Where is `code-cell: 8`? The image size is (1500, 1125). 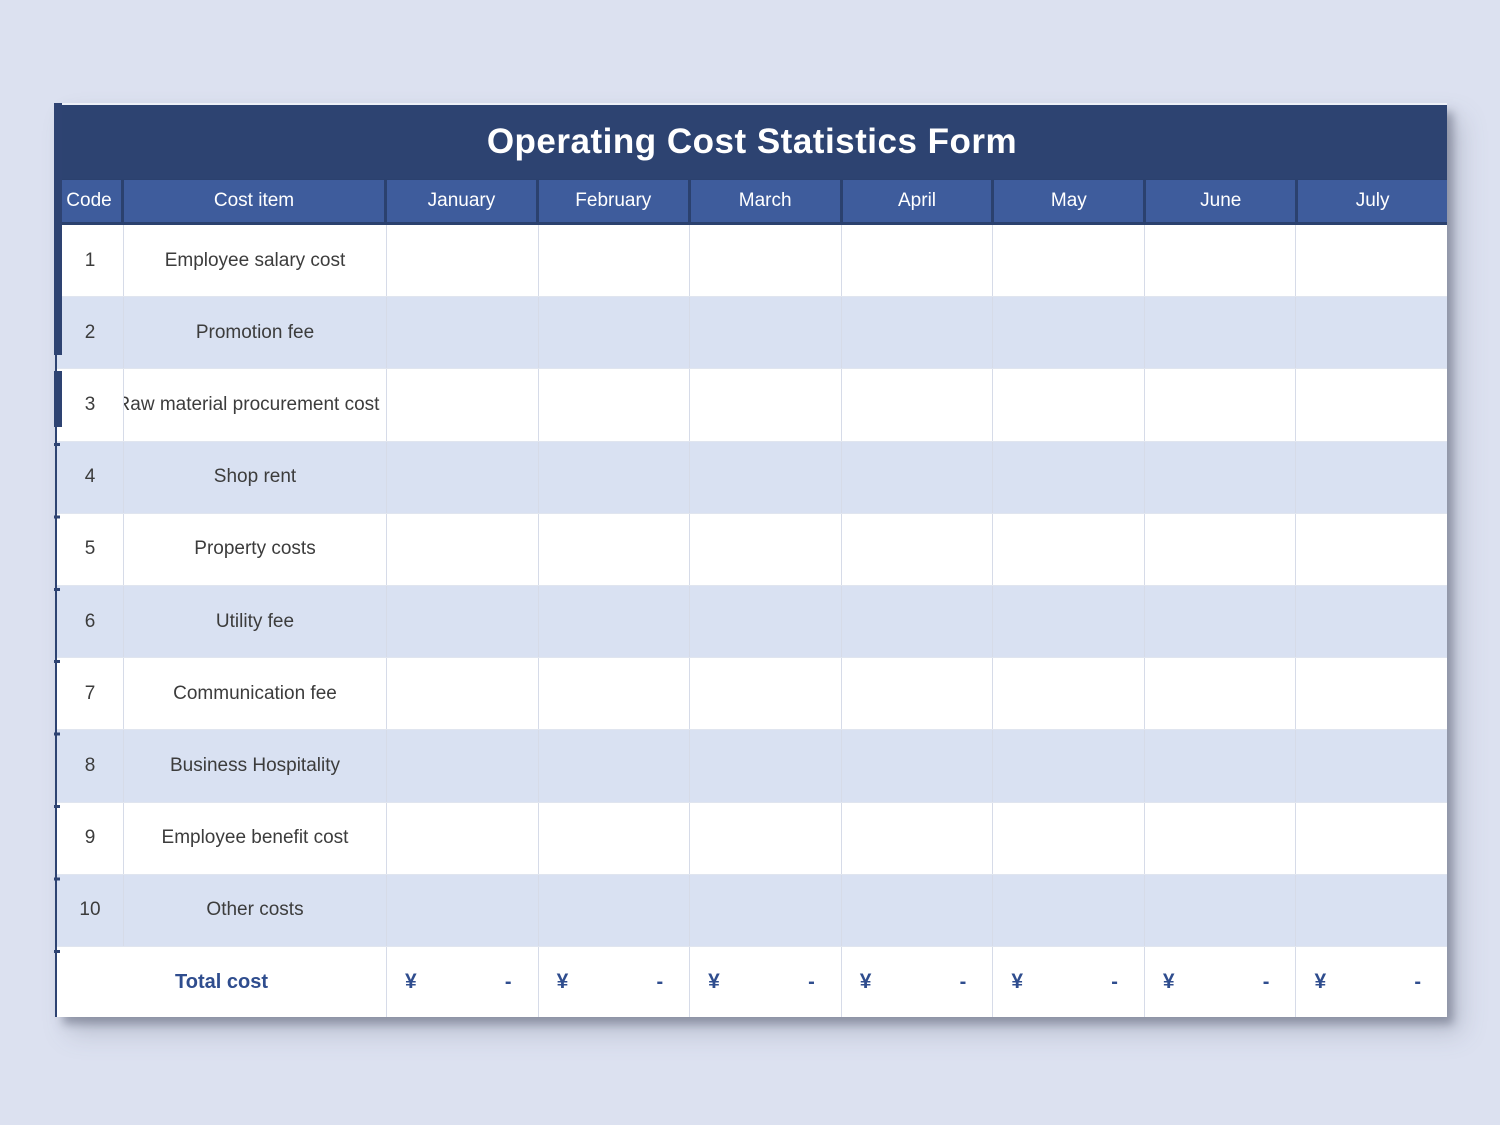
code-cell: 8 is located at coordinates (90, 766).